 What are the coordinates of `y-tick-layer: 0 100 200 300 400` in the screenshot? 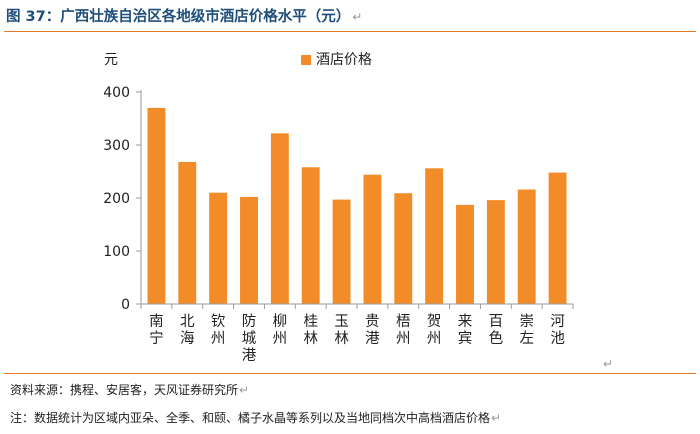 It's located at (122, 199).